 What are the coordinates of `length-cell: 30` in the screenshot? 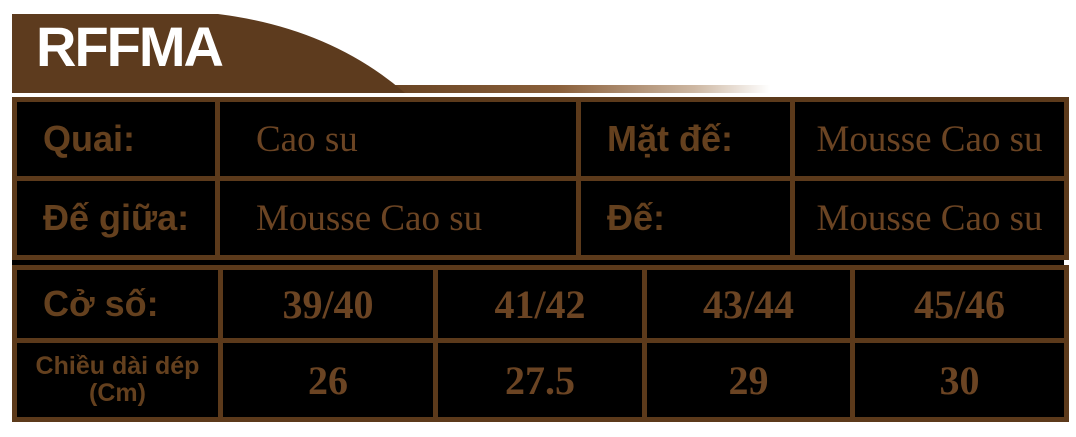 It's located at (959, 380).